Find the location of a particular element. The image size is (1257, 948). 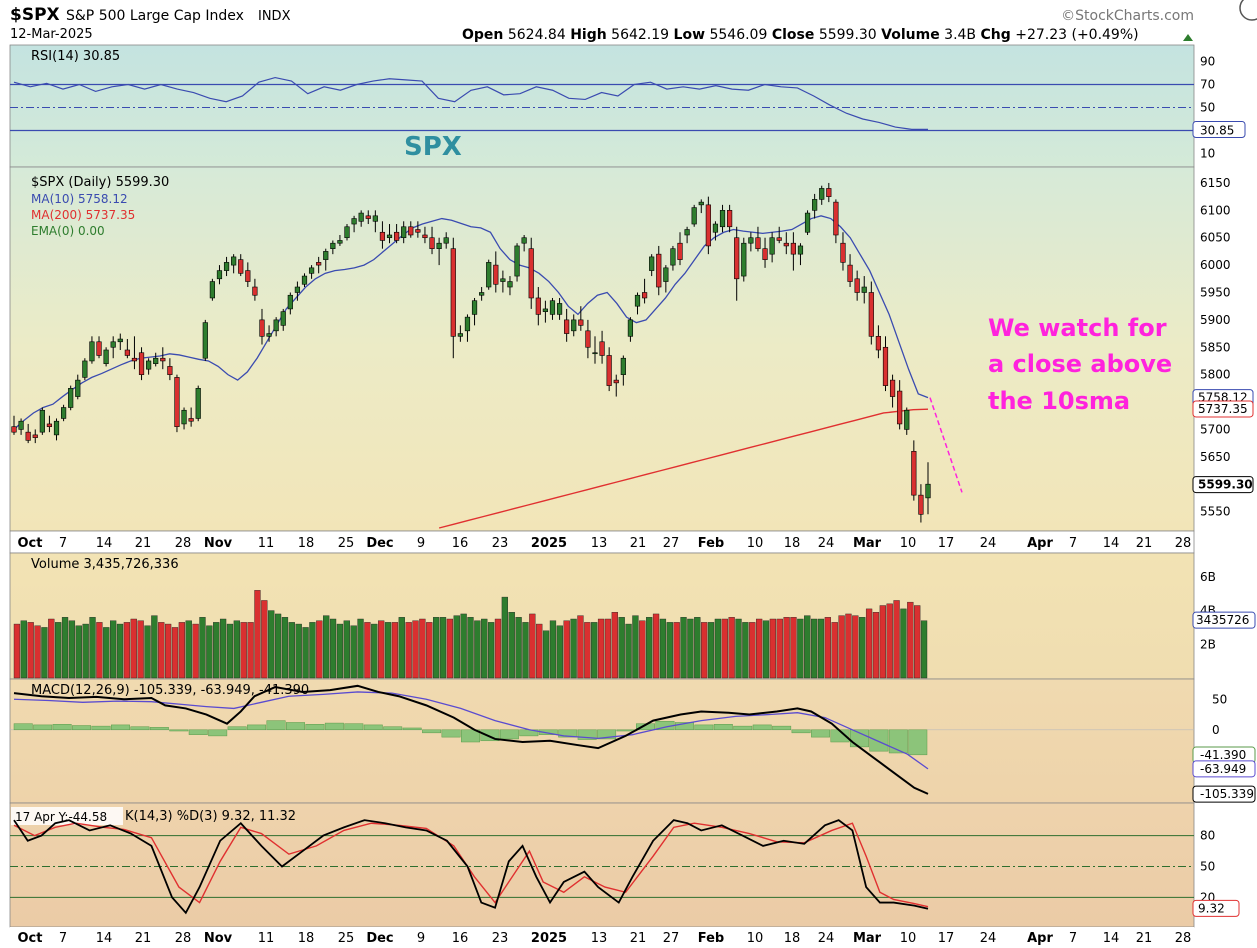

high-value: 5642.19 is located at coordinates (640, 35).